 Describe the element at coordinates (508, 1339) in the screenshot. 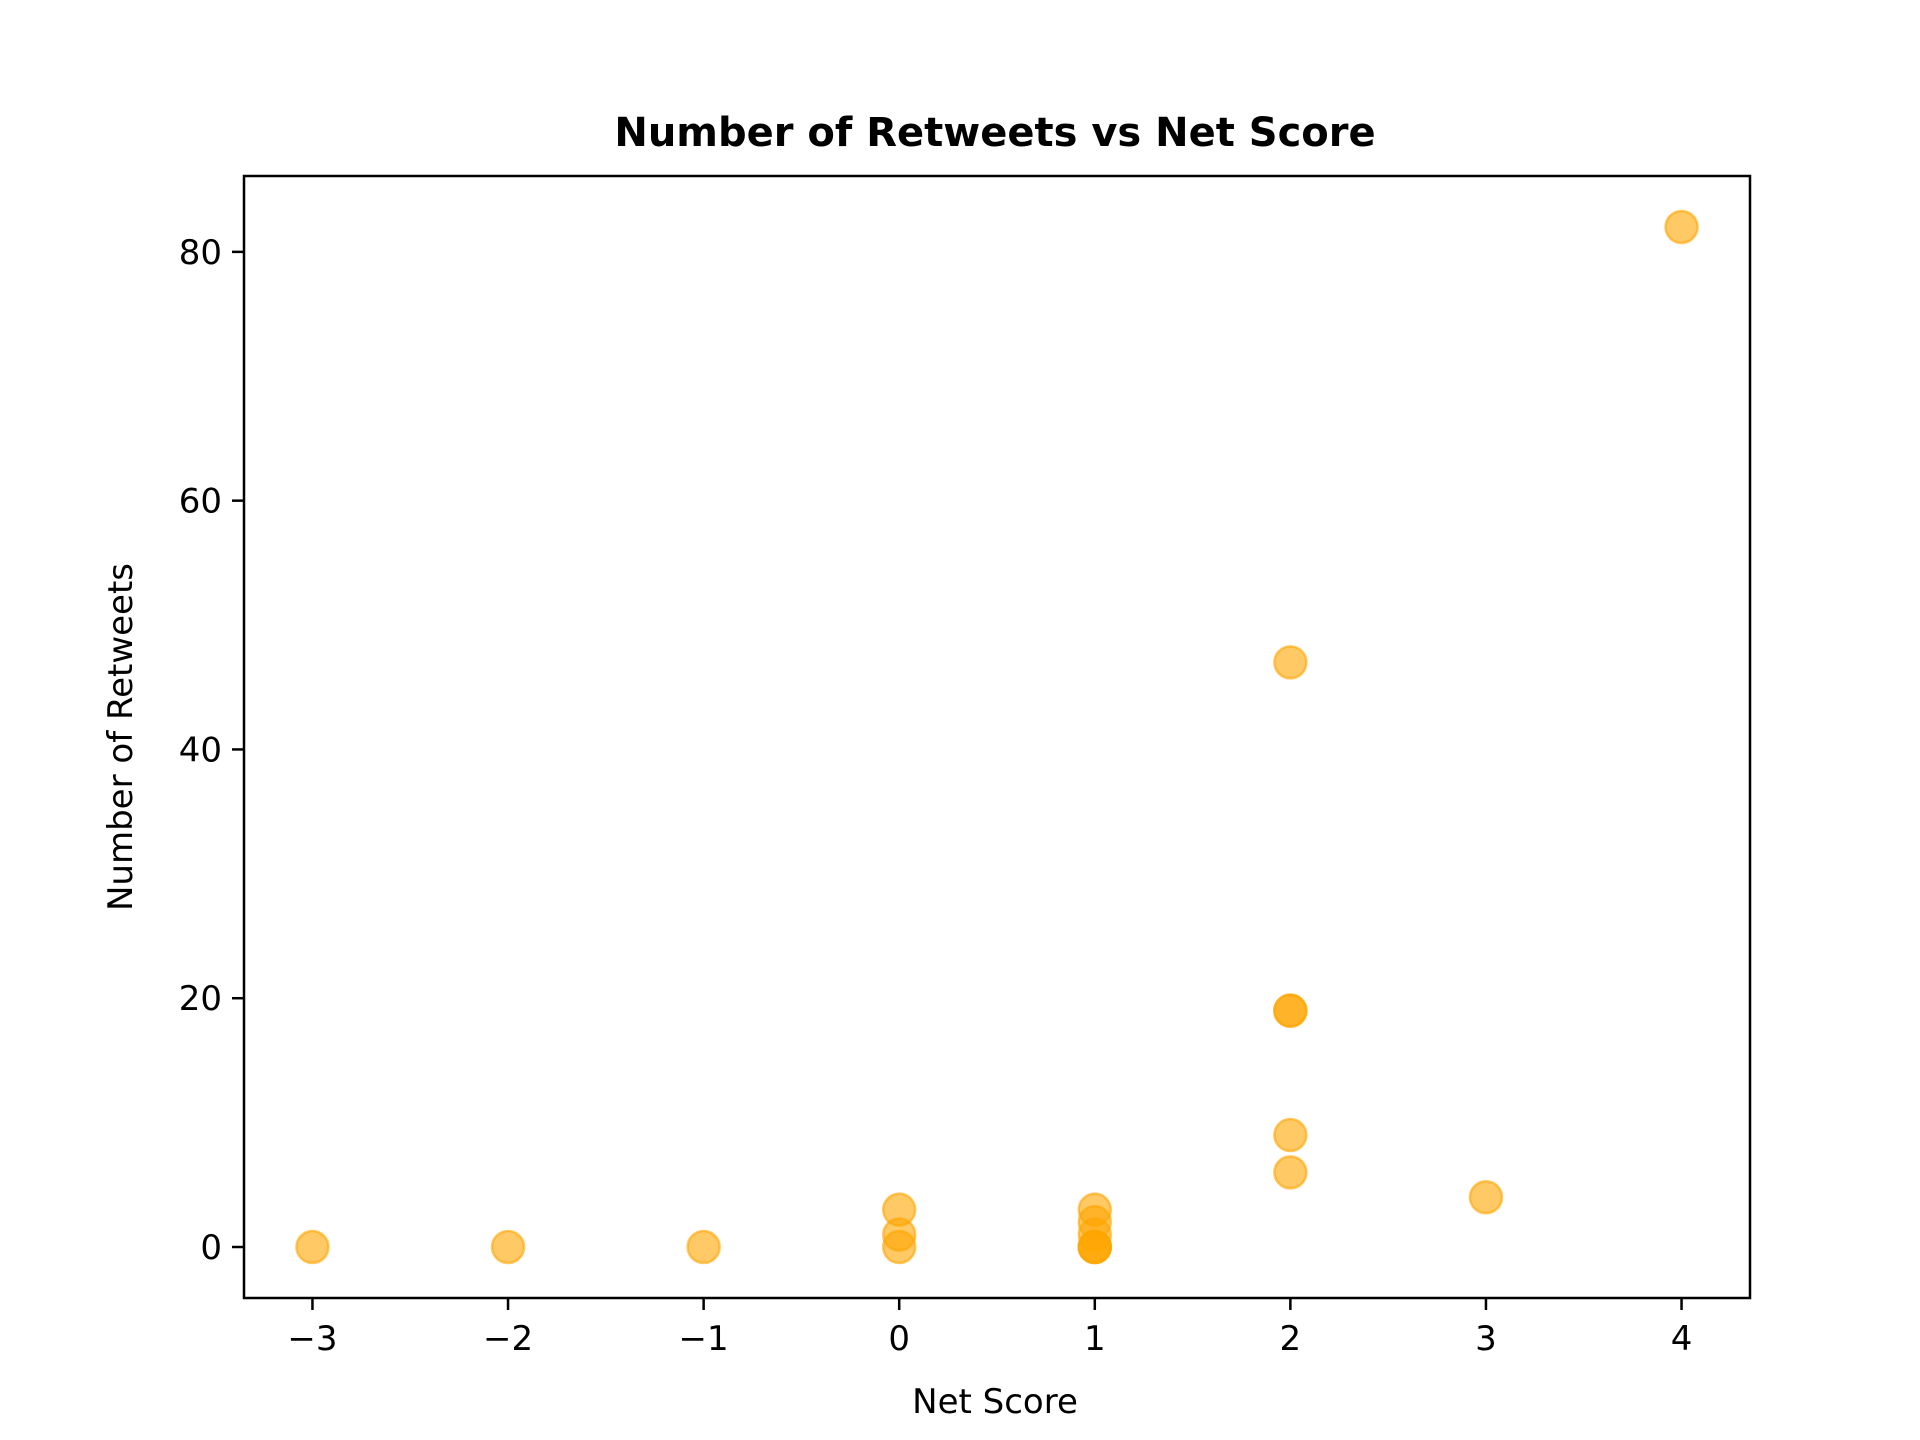

I see `x-tick-label: −2` at that location.